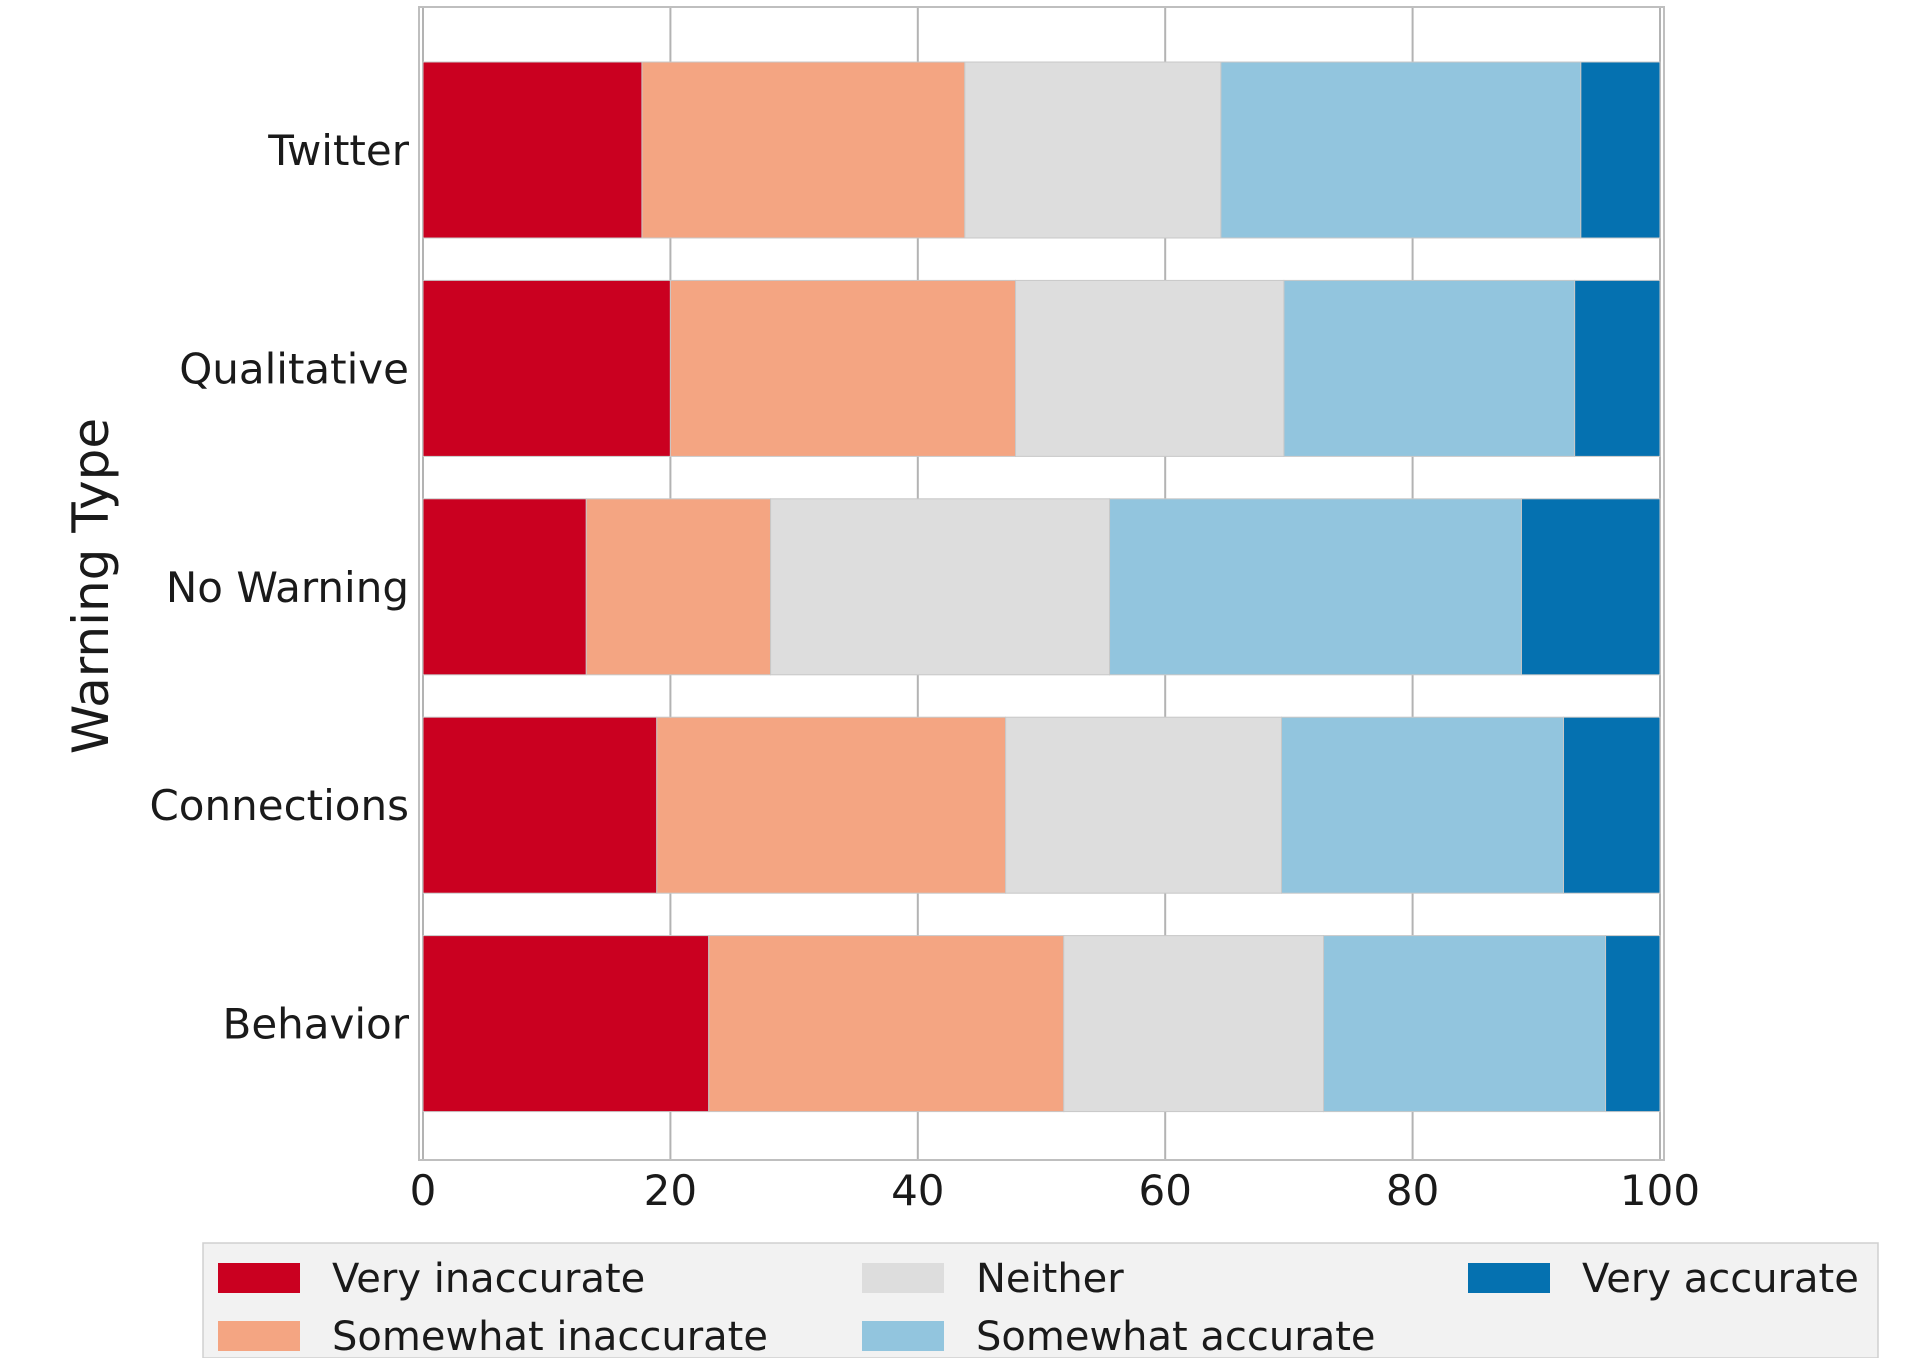 Image resolution: width=1907 pixels, height=1358 pixels. What do you see at coordinates (287, 587) in the screenshot?
I see `y-tick-label: No Warning` at bounding box center [287, 587].